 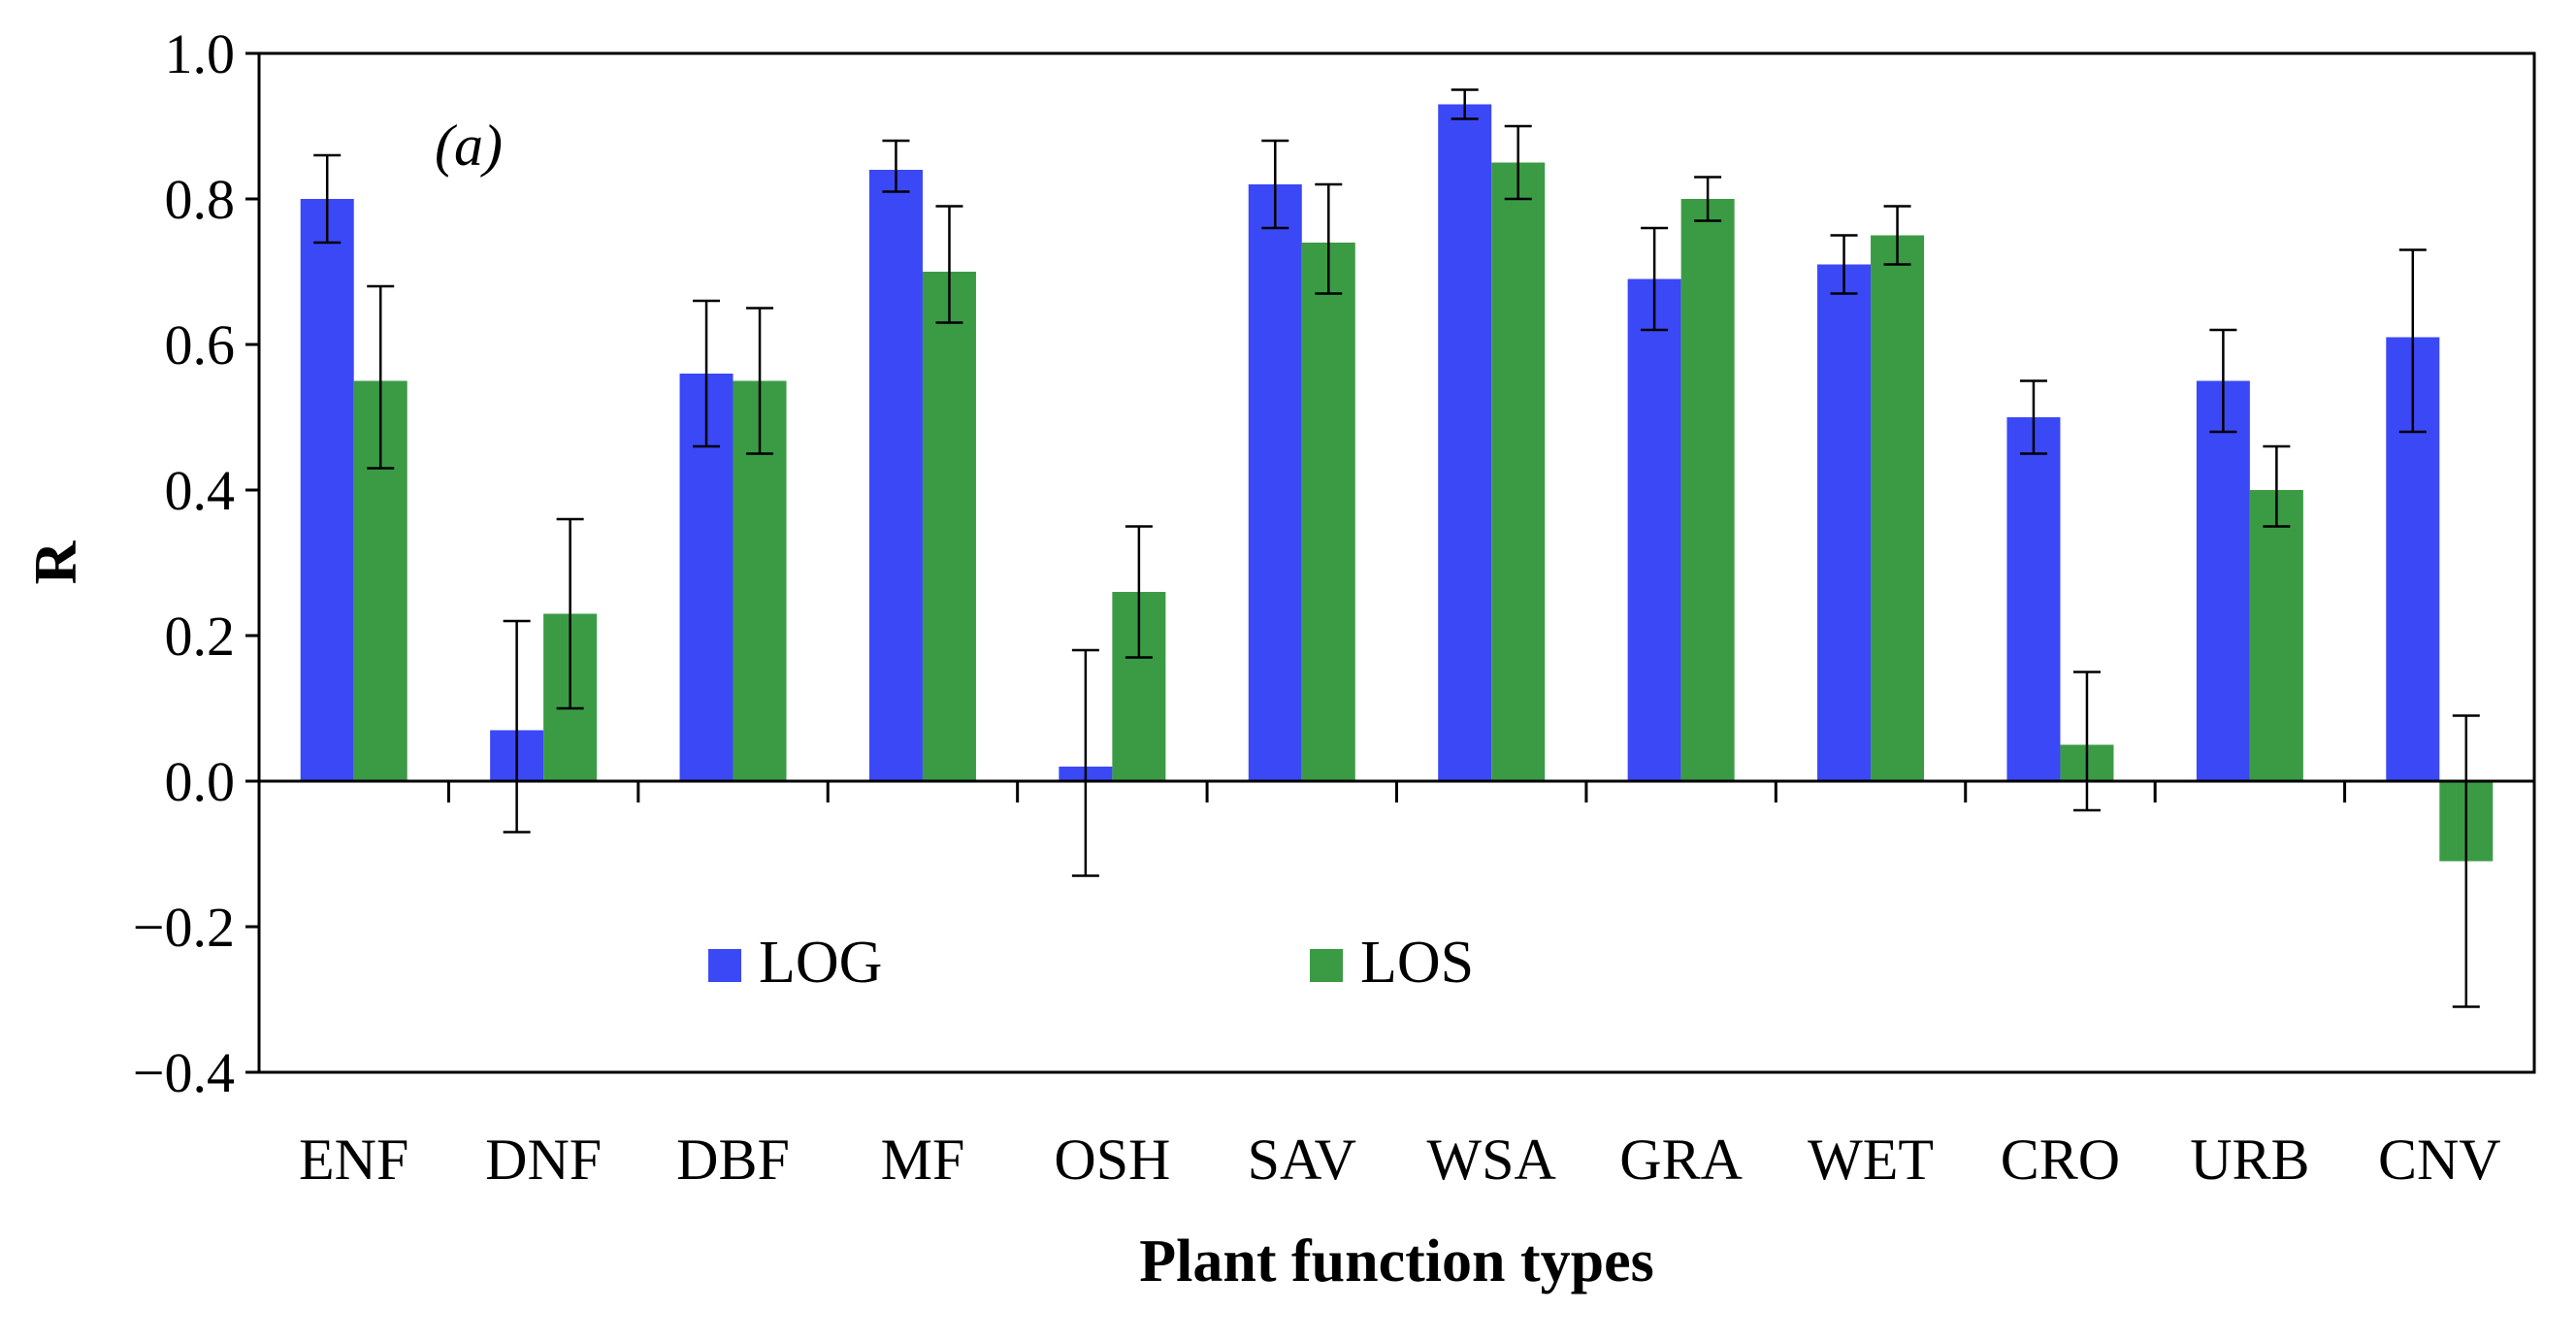 What do you see at coordinates (1328, 512) in the screenshot?
I see `bar-los-sav` at bounding box center [1328, 512].